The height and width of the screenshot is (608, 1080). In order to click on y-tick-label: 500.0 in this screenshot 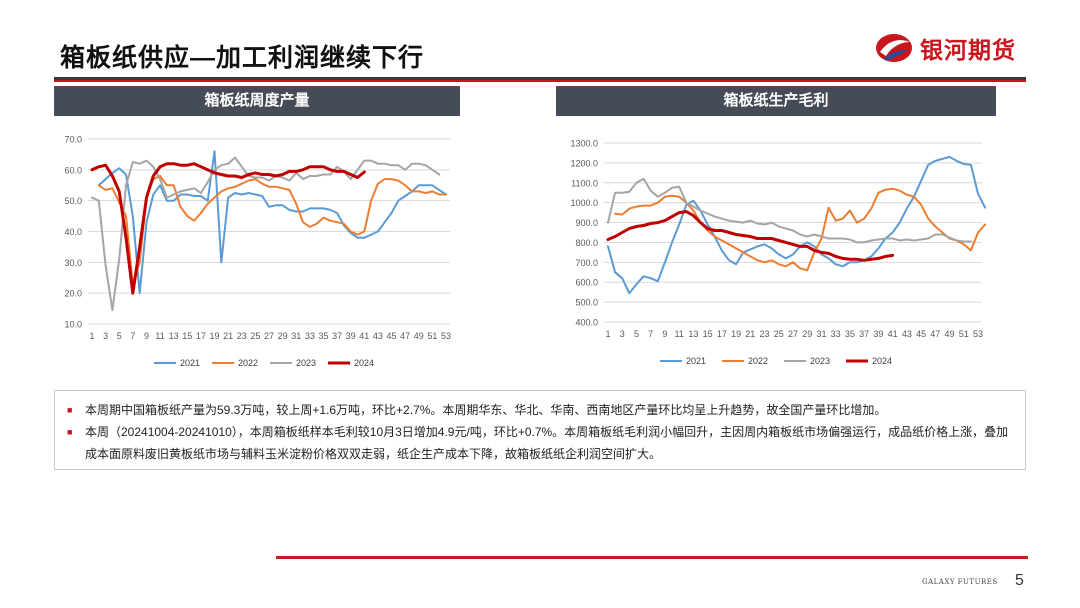, I will do `click(586, 303)`.